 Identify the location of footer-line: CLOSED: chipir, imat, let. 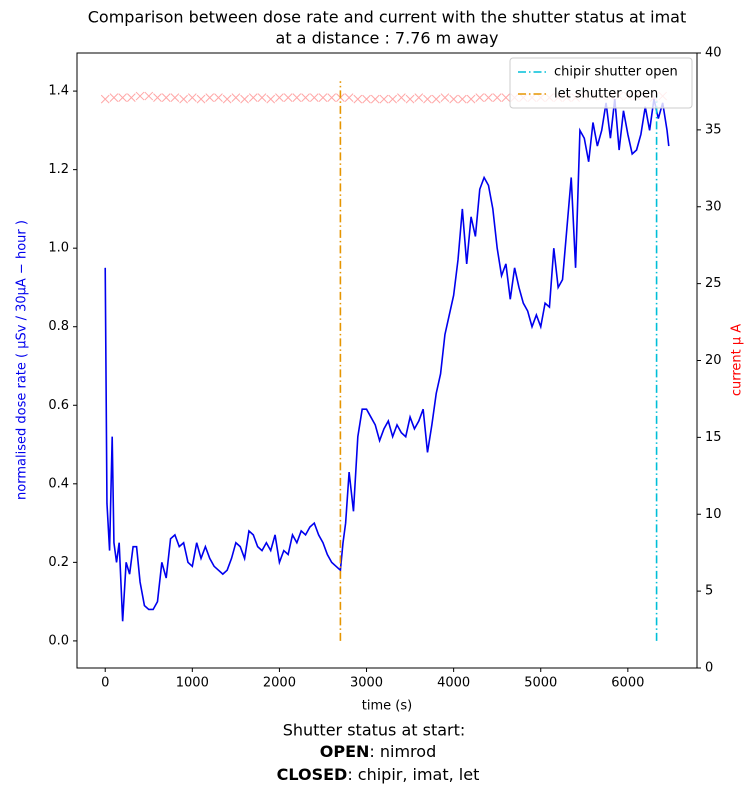
(378, 774).